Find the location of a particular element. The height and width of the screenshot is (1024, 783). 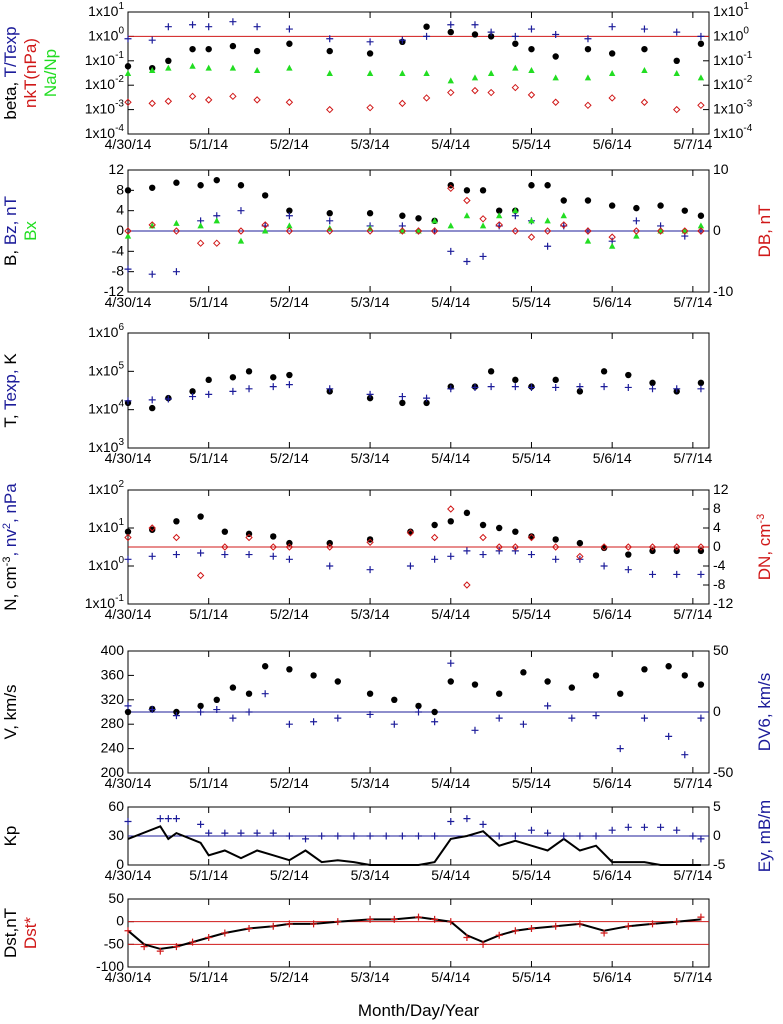

y-axis-label-part: , nPa is located at coordinates (10, 503).